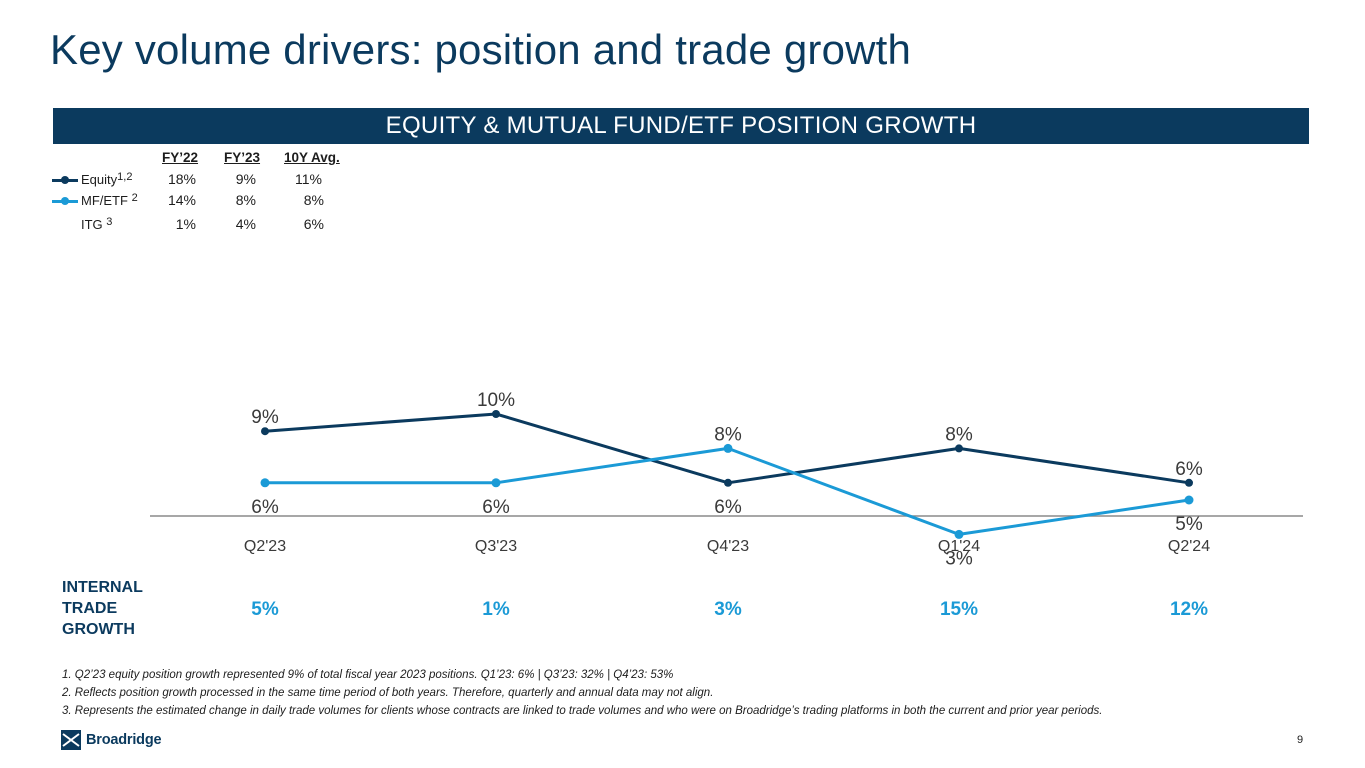 This screenshot has height=768, width=1365. Describe the element at coordinates (959, 609) in the screenshot. I see `itg-value-q1-24: 15%` at that location.